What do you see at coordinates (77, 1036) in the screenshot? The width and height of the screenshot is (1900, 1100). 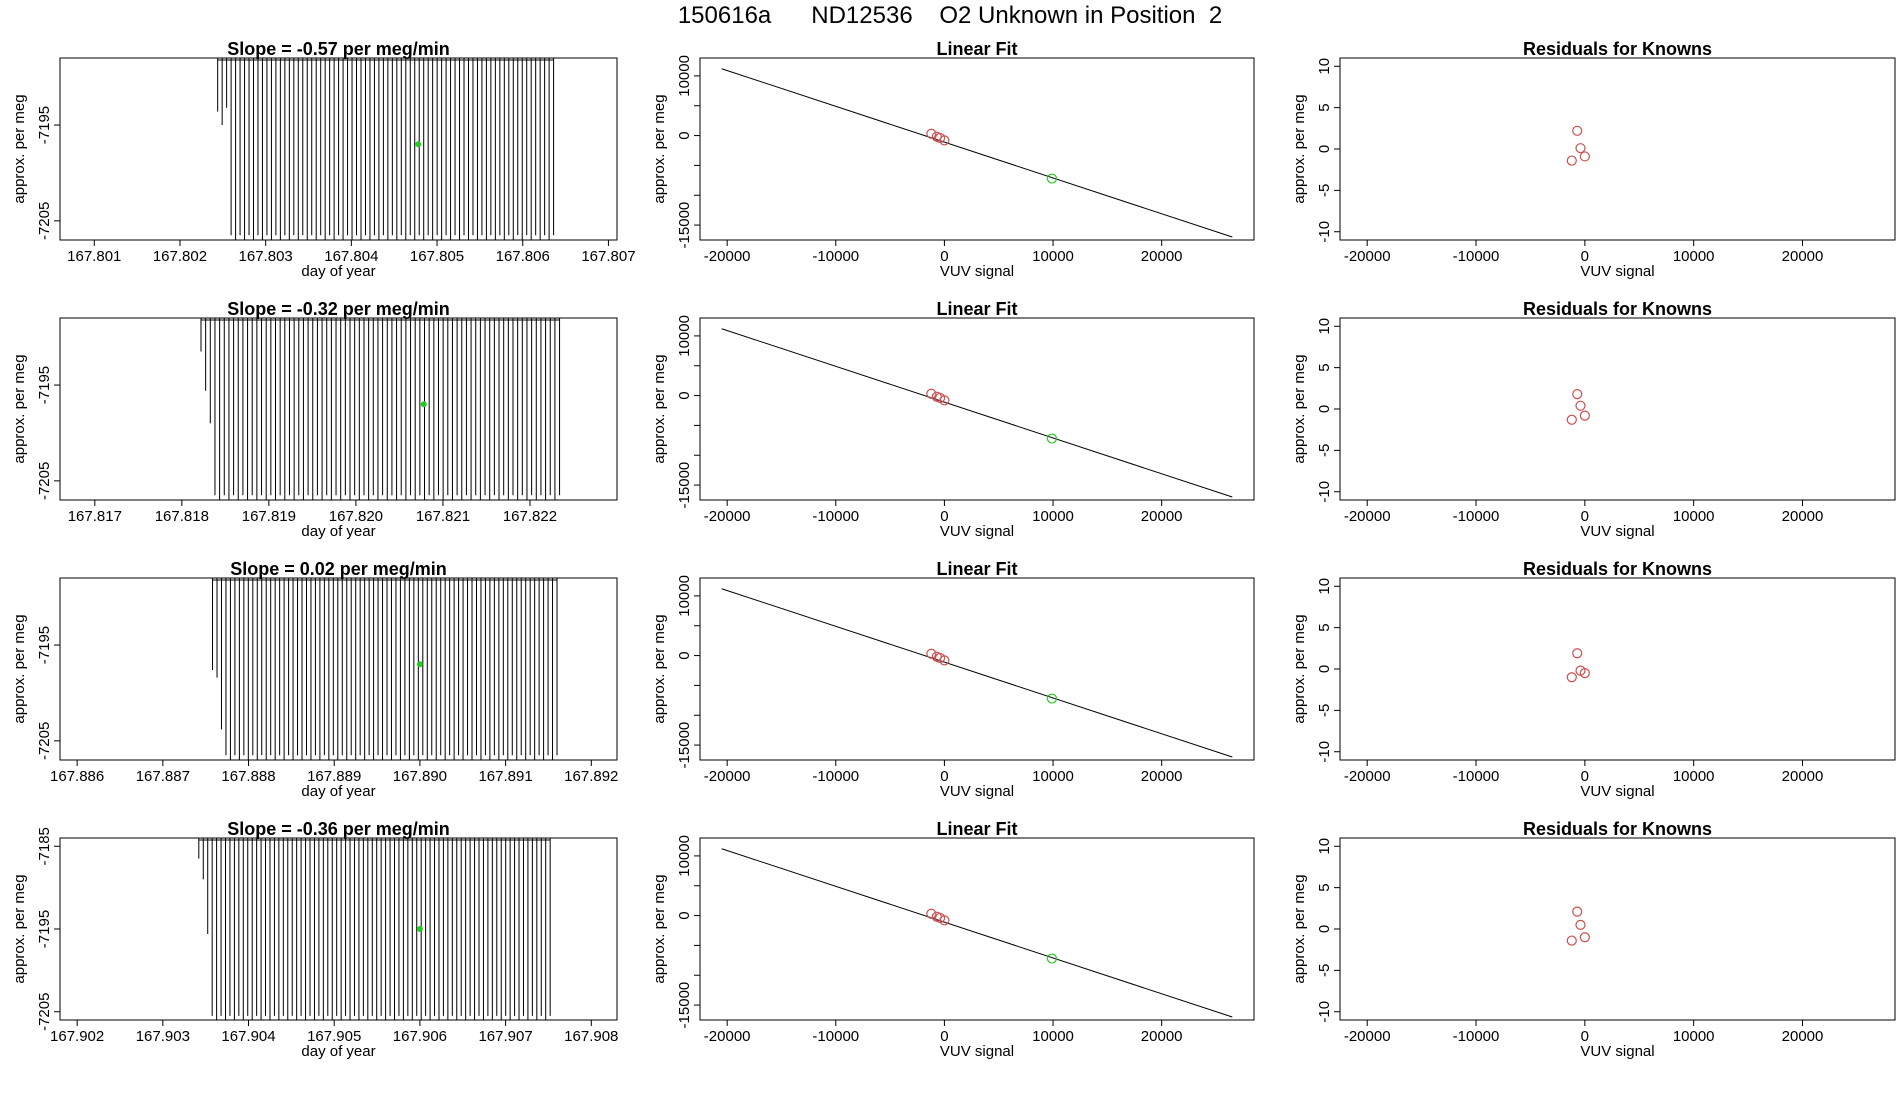 I see `x-tick-label: 167.902` at bounding box center [77, 1036].